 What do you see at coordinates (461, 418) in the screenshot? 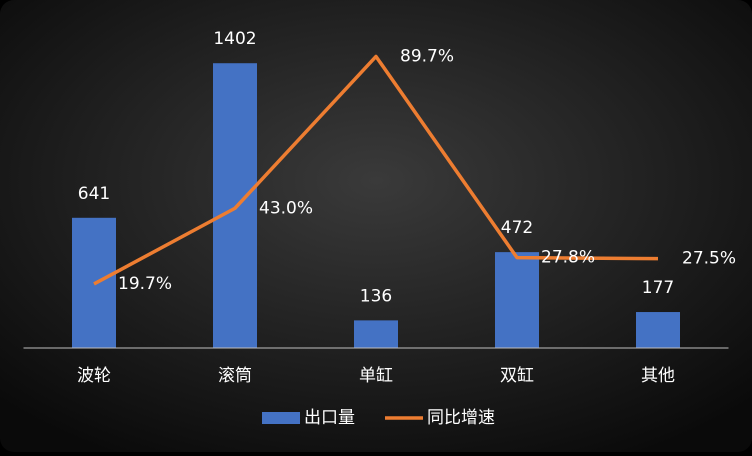
I see `legend-label: 同比增速` at bounding box center [461, 418].